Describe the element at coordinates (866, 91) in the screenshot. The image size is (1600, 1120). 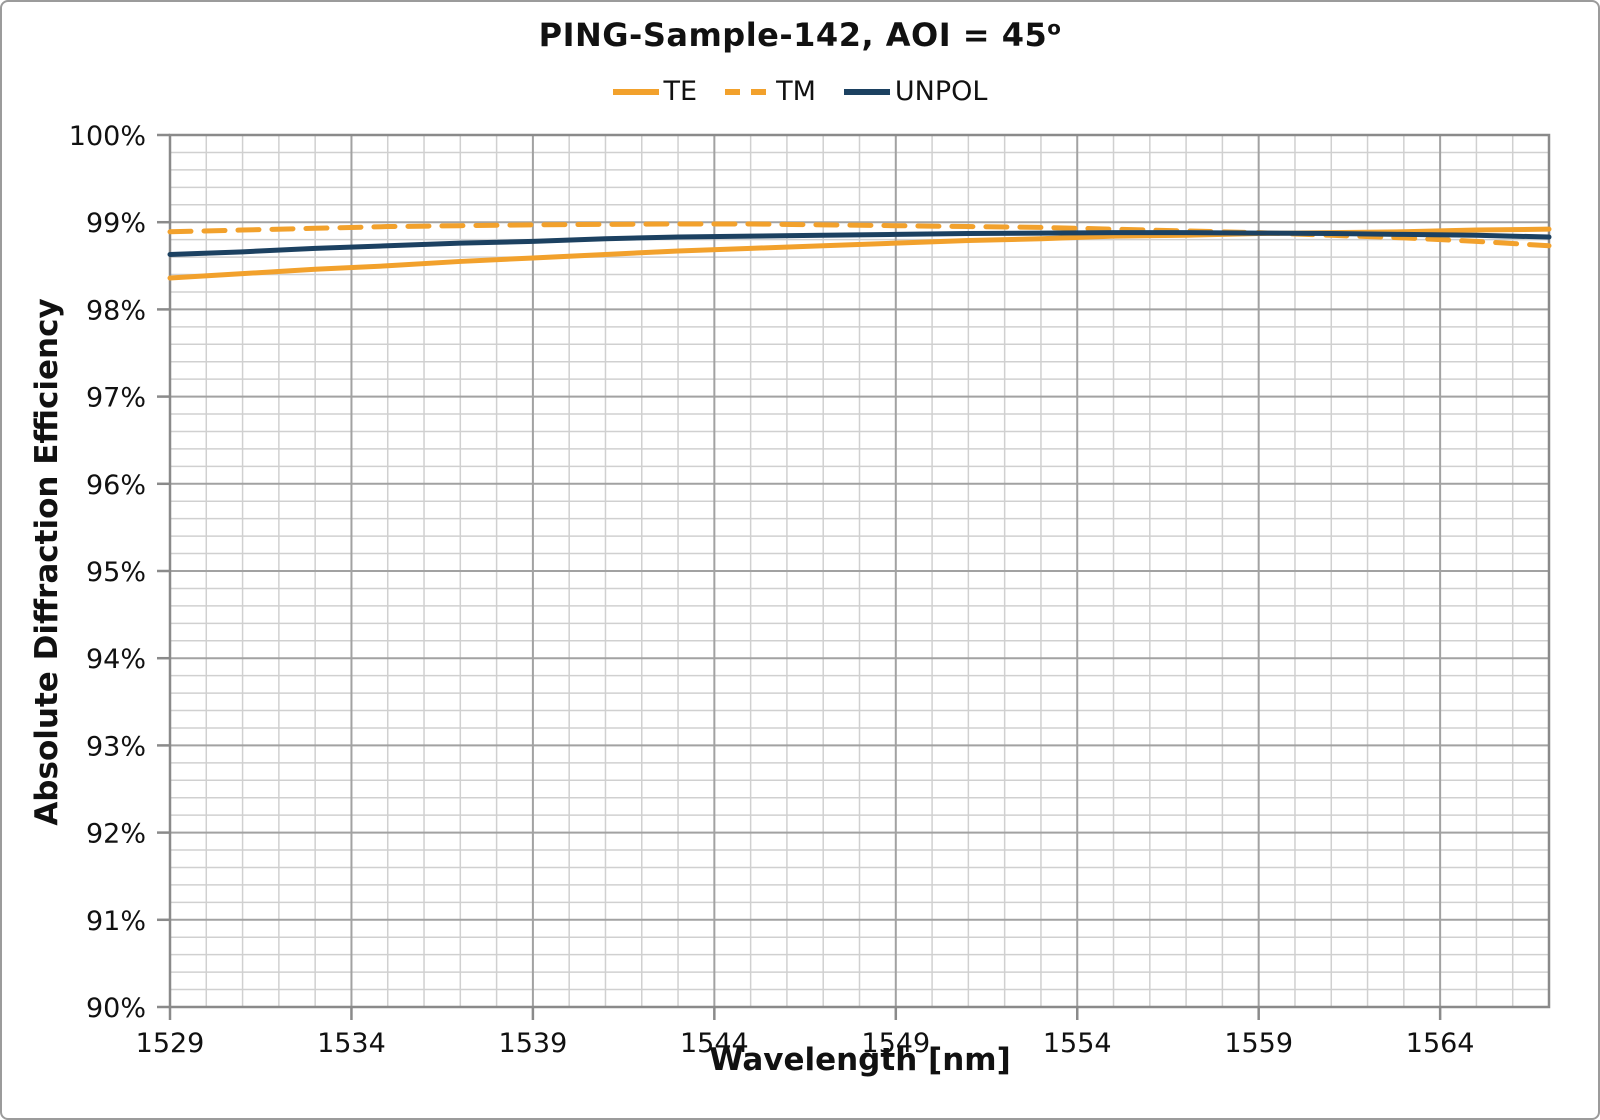
I see `legend-swatch-unpol` at that location.